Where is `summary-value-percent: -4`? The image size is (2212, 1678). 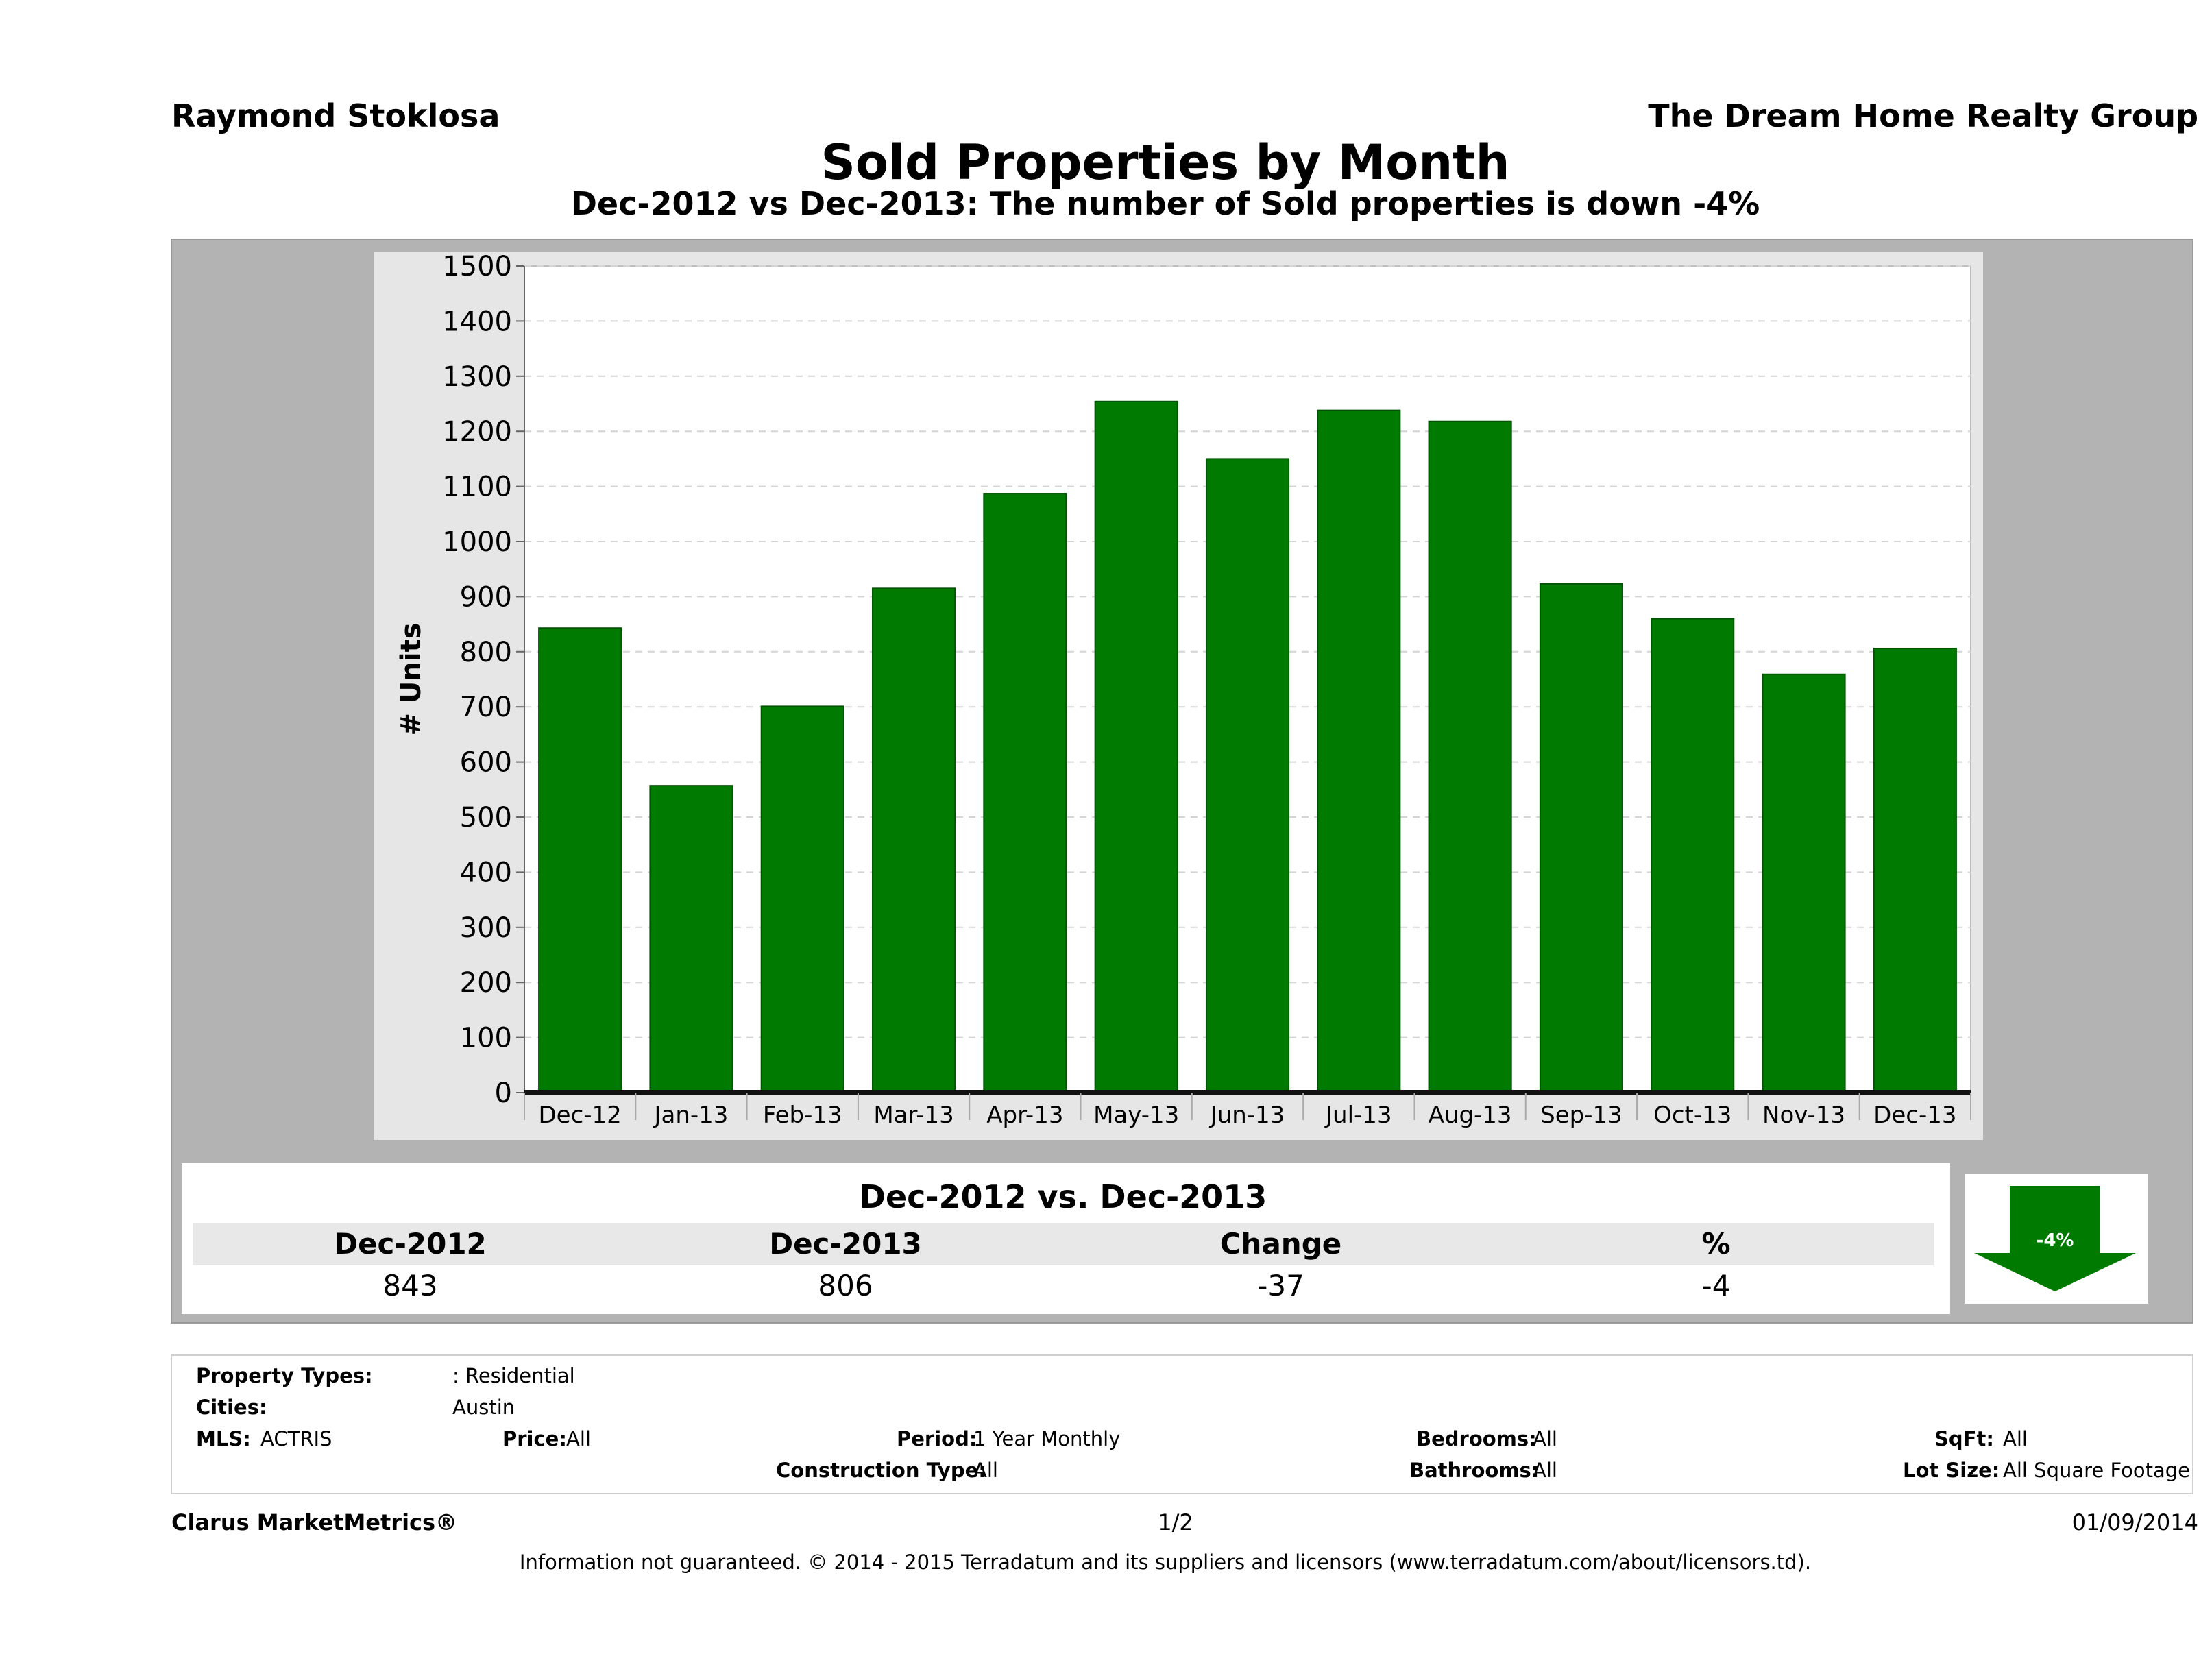
summary-value-percent: -4 is located at coordinates (1716, 1285).